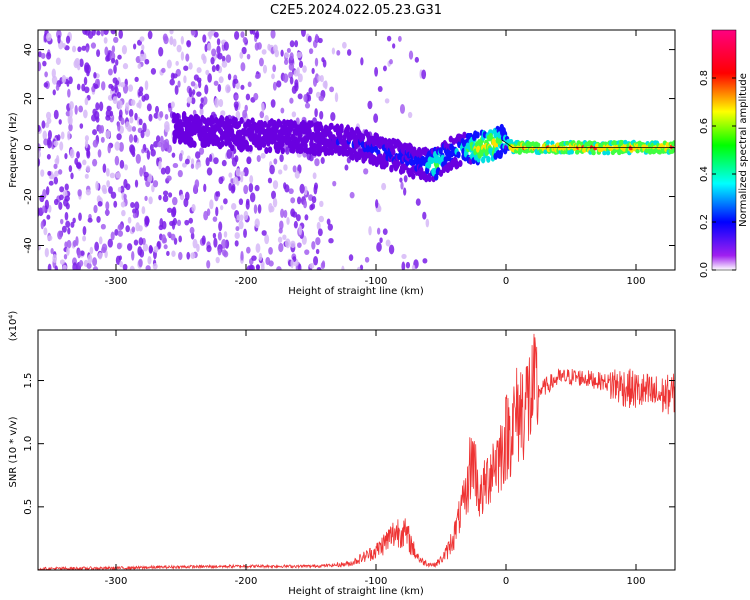 The height and width of the screenshot is (600, 750). Describe the element at coordinates (506, 281) in the screenshot. I see `x-tick-label: 0` at that location.